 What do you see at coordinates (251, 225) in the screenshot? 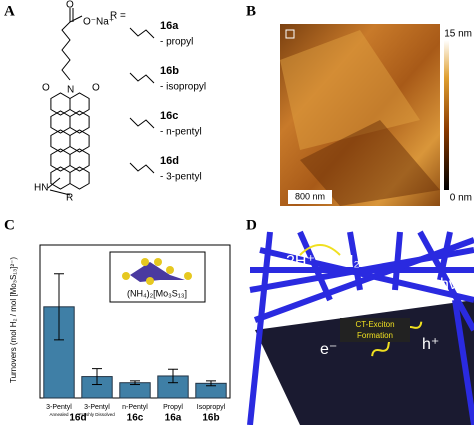
I see `panel-label: D` at bounding box center [251, 225].